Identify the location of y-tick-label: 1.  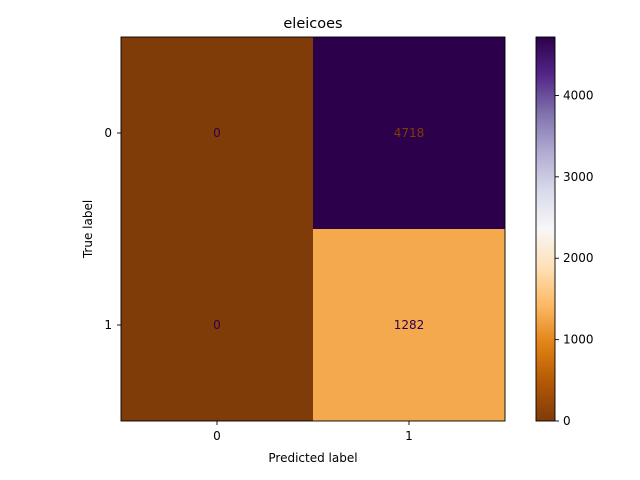
(108, 325).